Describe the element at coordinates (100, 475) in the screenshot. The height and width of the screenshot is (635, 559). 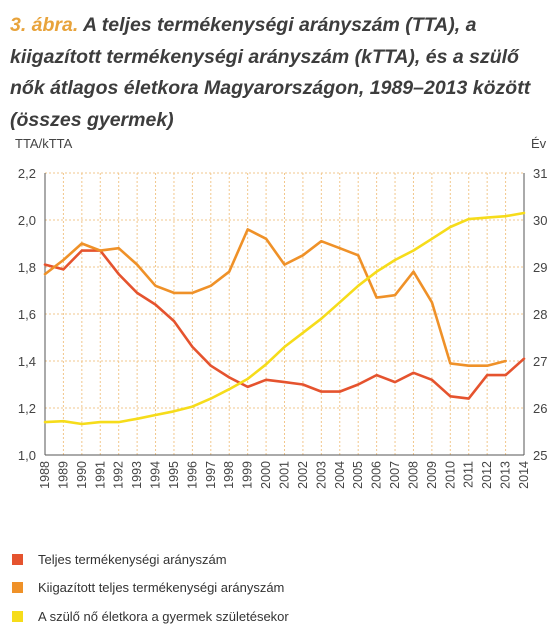
I see `x-tick-label: 1991` at that location.